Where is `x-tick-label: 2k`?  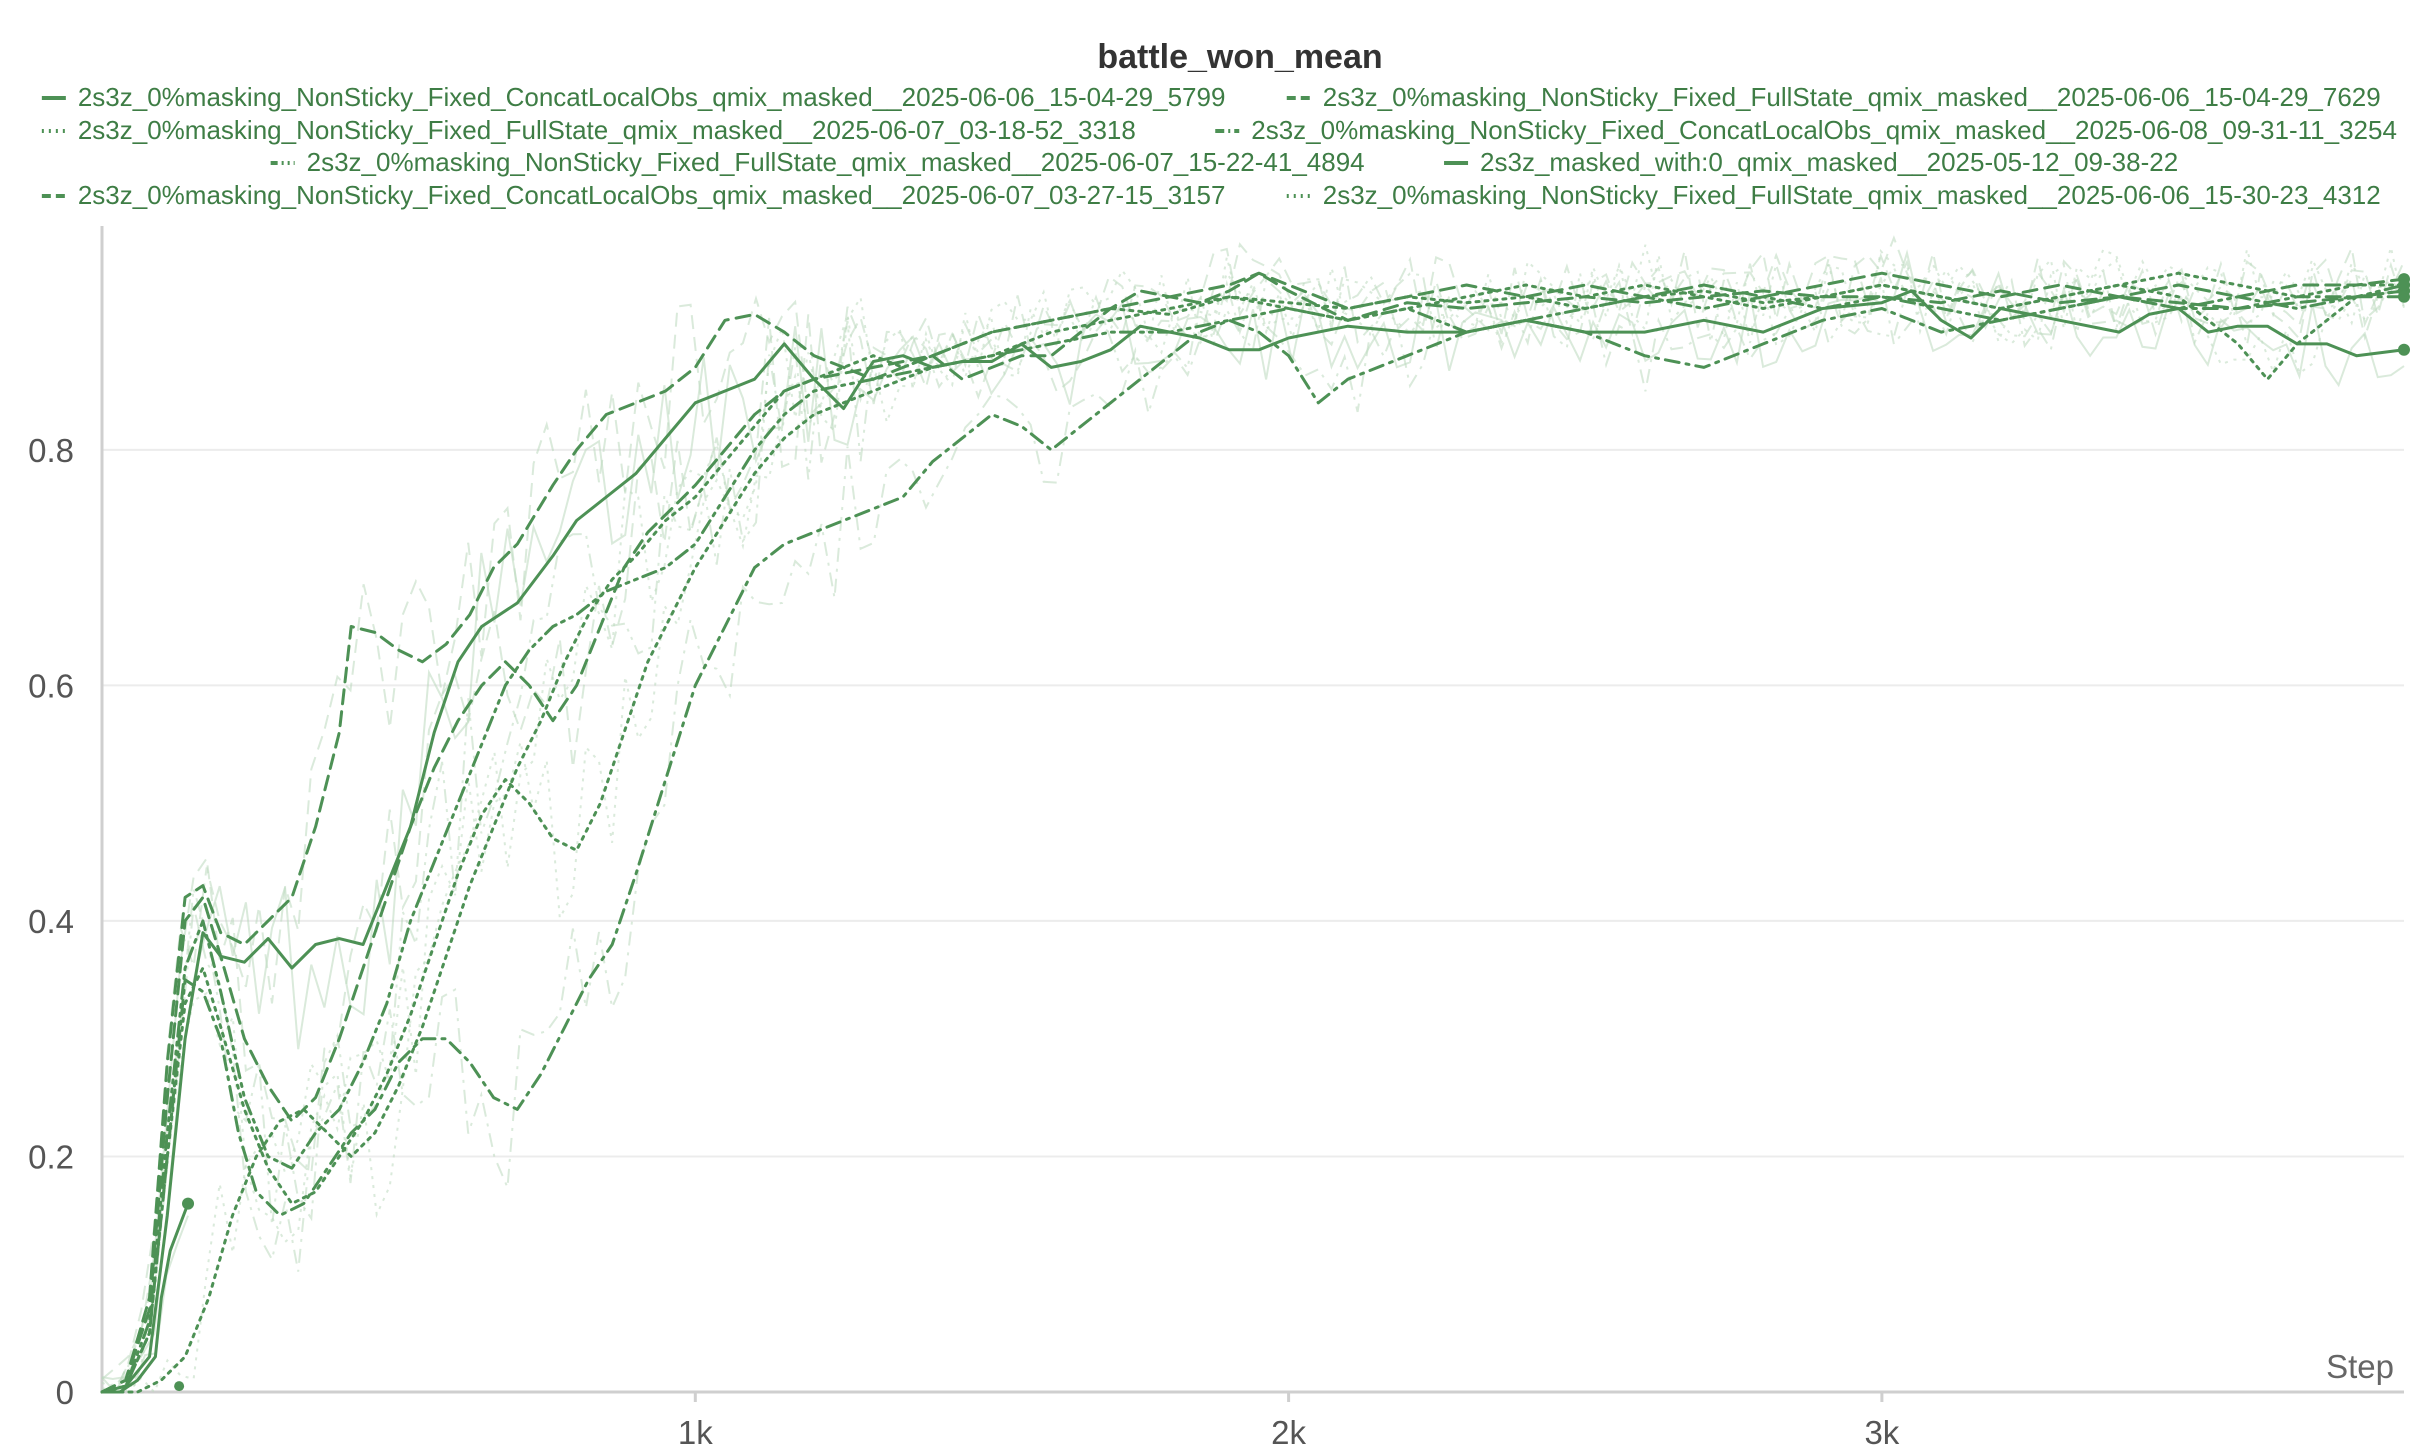 x-tick-label: 2k is located at coordinates (1288, 1432).